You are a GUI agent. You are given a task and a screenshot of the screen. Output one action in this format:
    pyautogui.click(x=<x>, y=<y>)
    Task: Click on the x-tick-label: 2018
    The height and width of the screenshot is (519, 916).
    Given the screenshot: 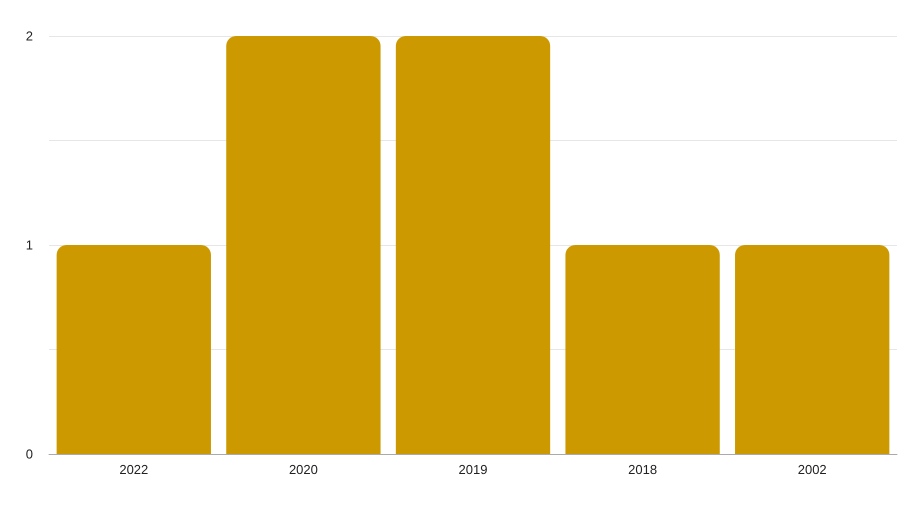 What is the action you would take?
    pyautogui.click(x=643, y=469)
    